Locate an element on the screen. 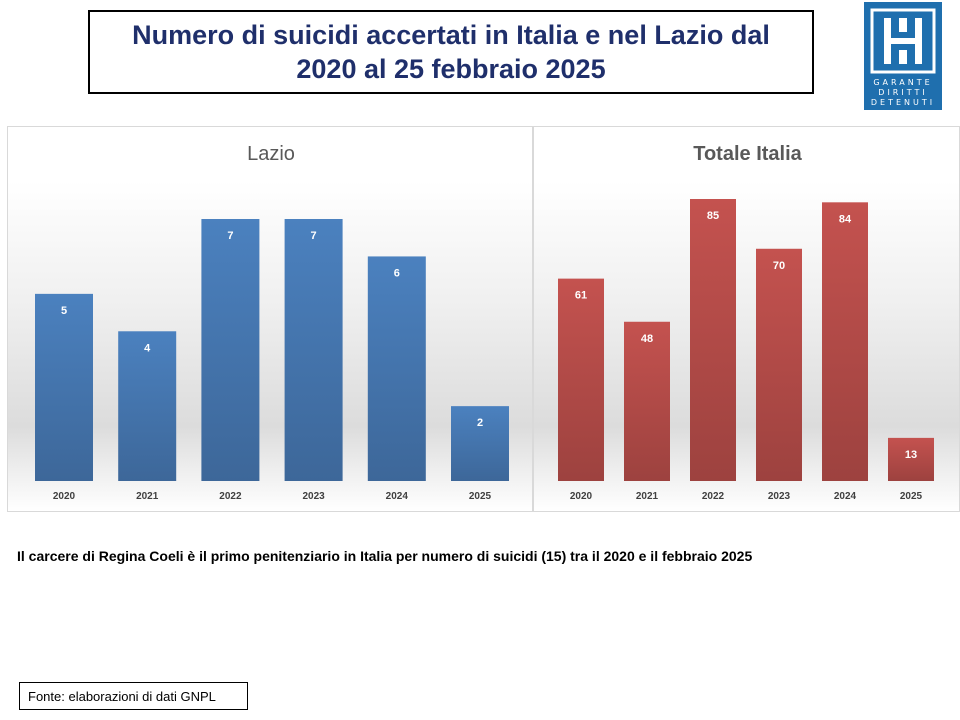 The width and height of the screenshot is (960, 720). chart-italia-data-label-2025: 13 is located at coordinates (911, 455).